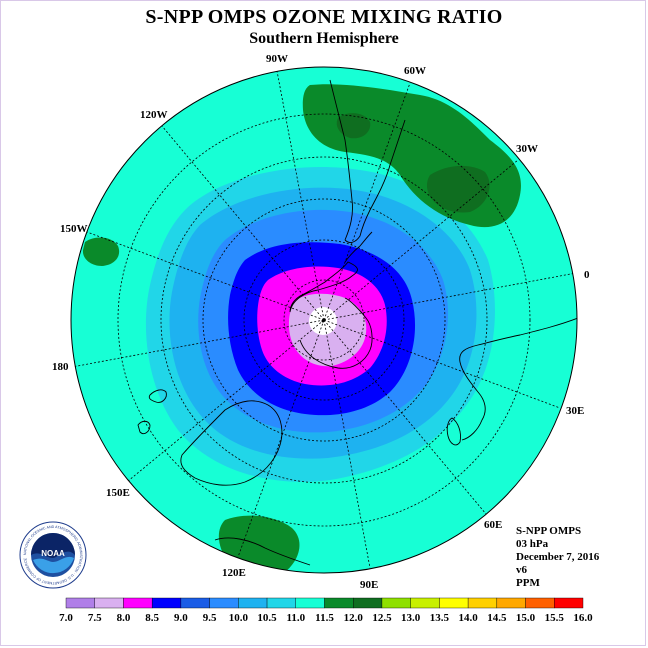 The image size is (648, 648). I want to click on coastline-australia, so click(231, 443).